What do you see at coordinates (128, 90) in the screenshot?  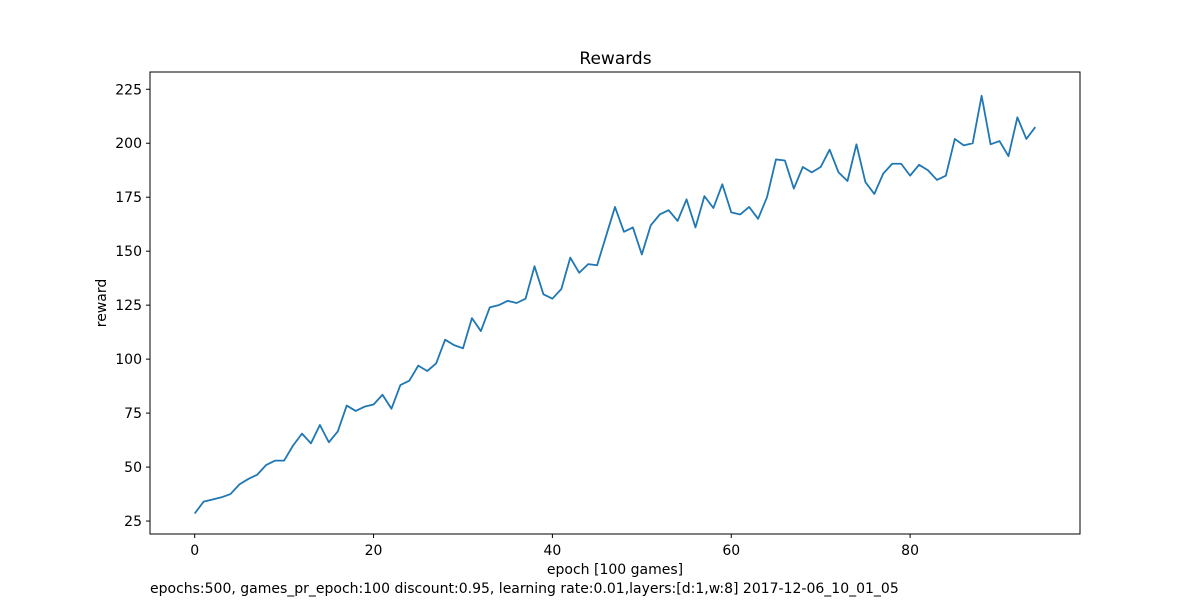 I see `y-tick-label: 225` at bounding box center [128, 90].